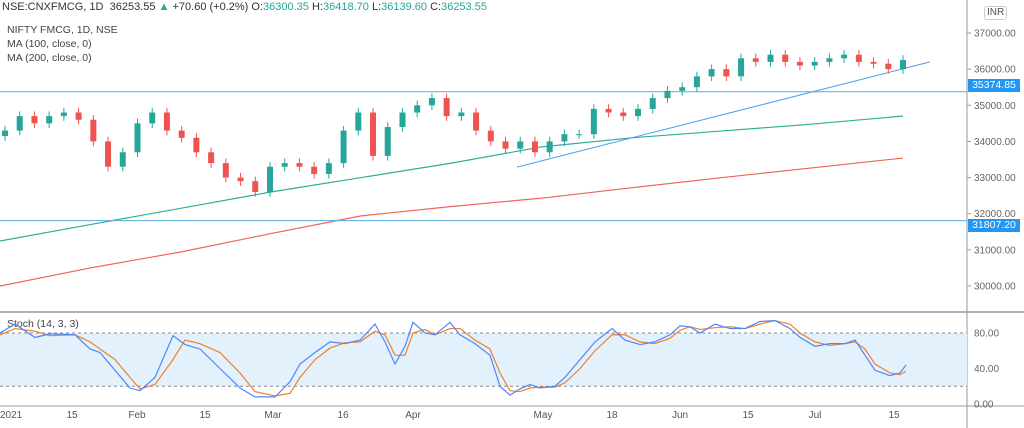 Image resolution: width=1024 pixels, height=428 pixels. What do you see at coordinates (543, 415) in the screenshot?
I see `x-tick-label: May` at bounding box center [543, 415].